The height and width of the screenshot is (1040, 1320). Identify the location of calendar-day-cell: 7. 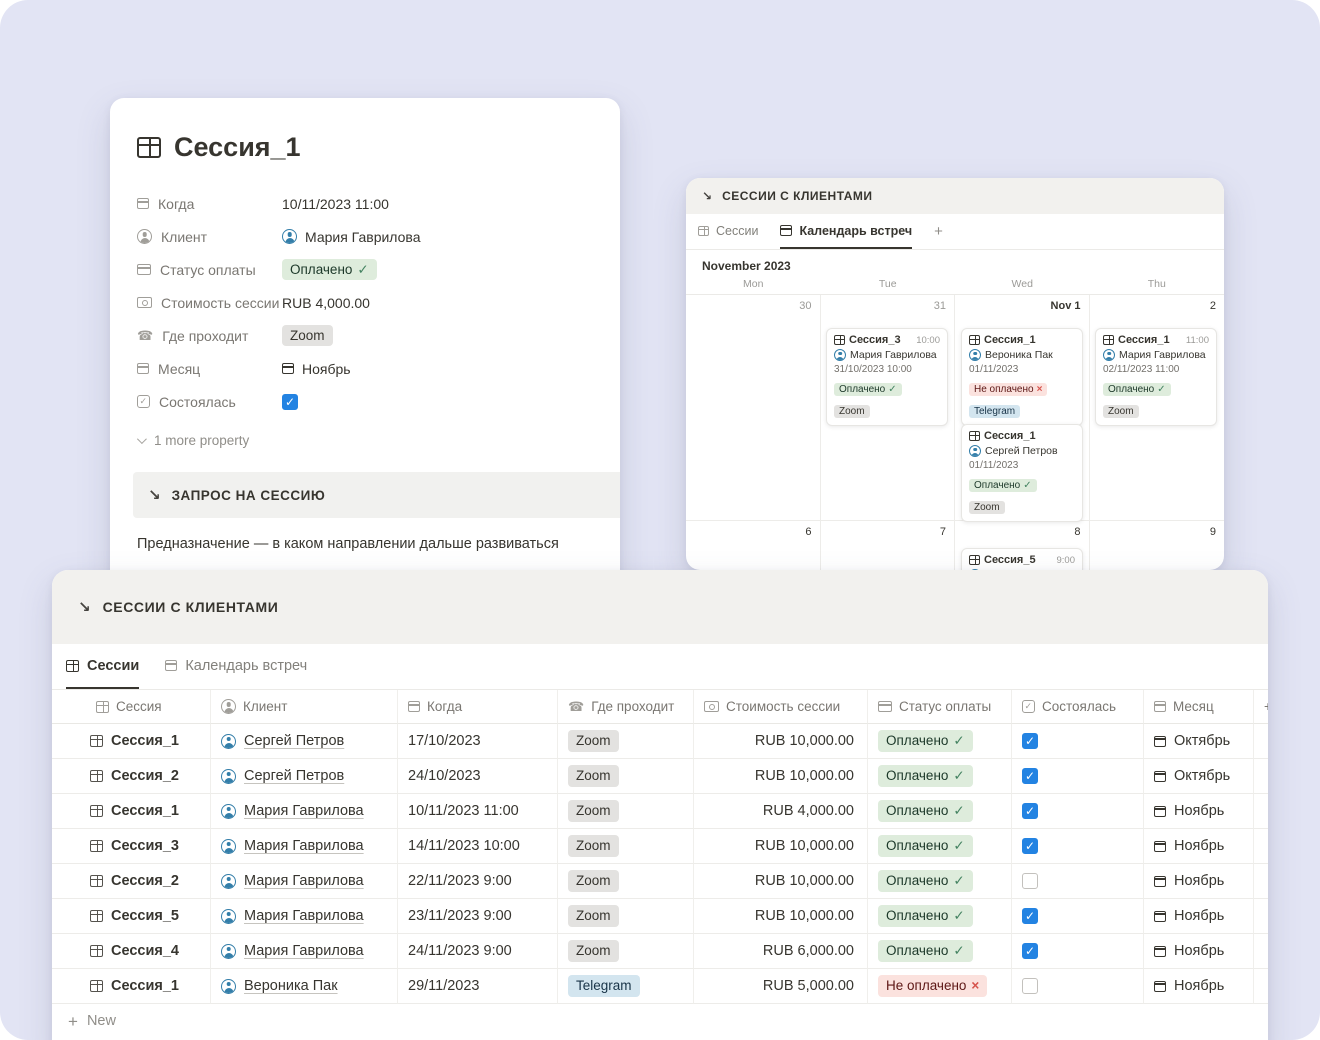
(888, 545).